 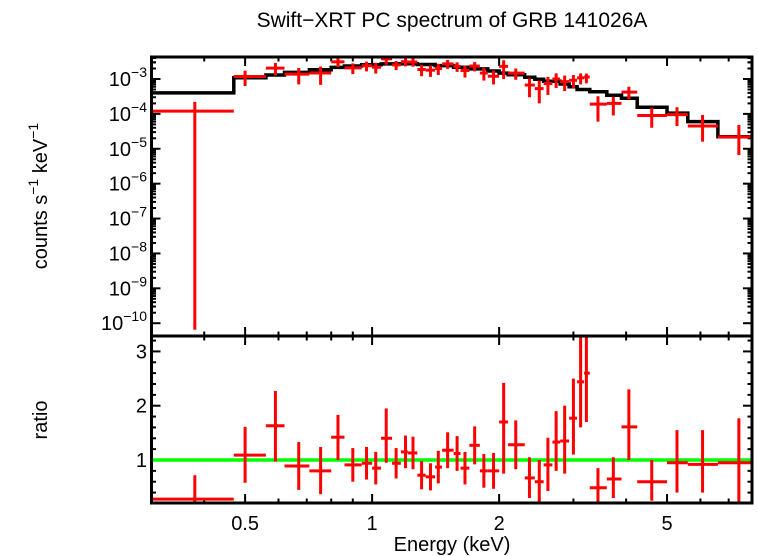 I want to click on x-tick-label: 2, so click(x=499, y=524).